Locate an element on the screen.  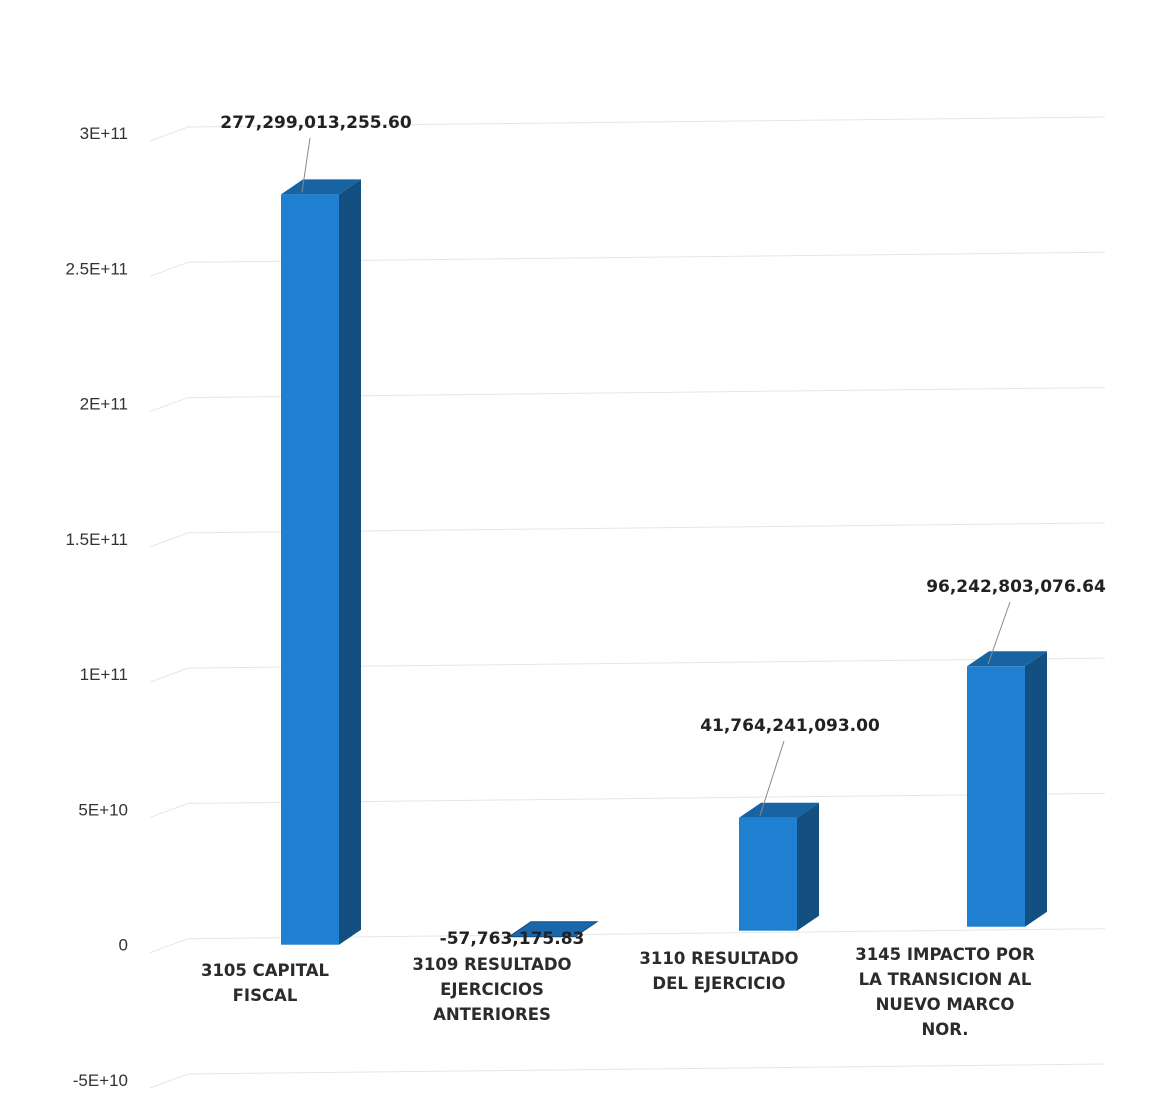
category-label: 3110 RESULTADO DEL EJERCICIO is located at coordinates (718, 971).